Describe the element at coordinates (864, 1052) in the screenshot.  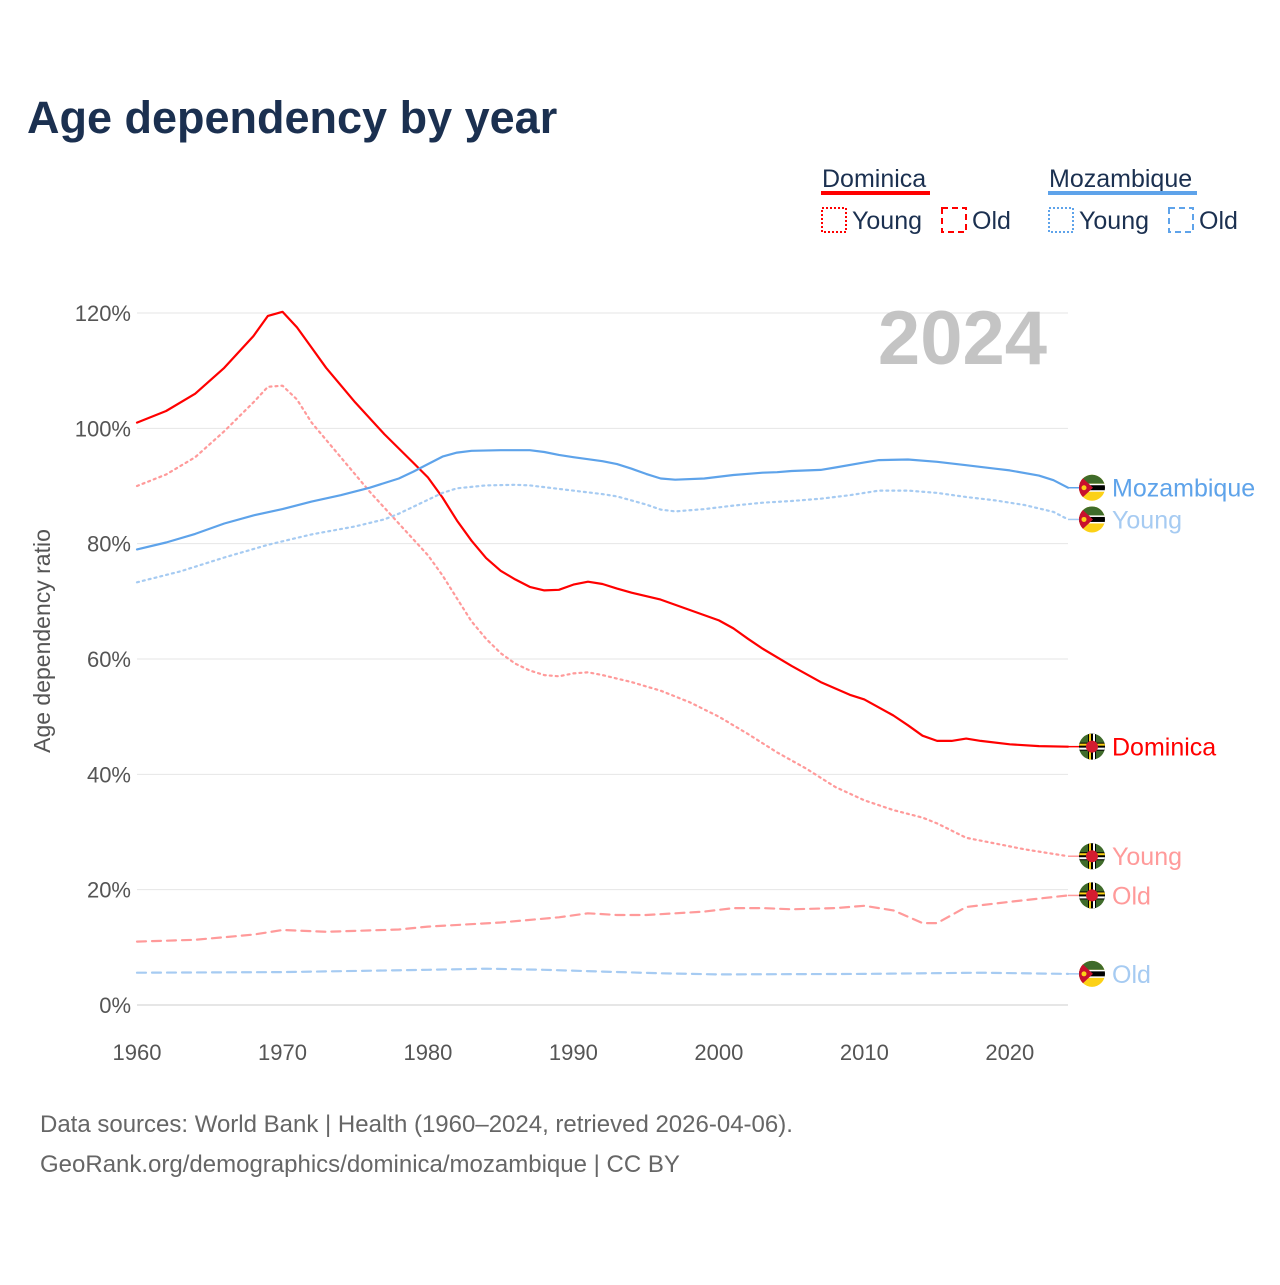
I see `x-tick-label: 2010` at that location.